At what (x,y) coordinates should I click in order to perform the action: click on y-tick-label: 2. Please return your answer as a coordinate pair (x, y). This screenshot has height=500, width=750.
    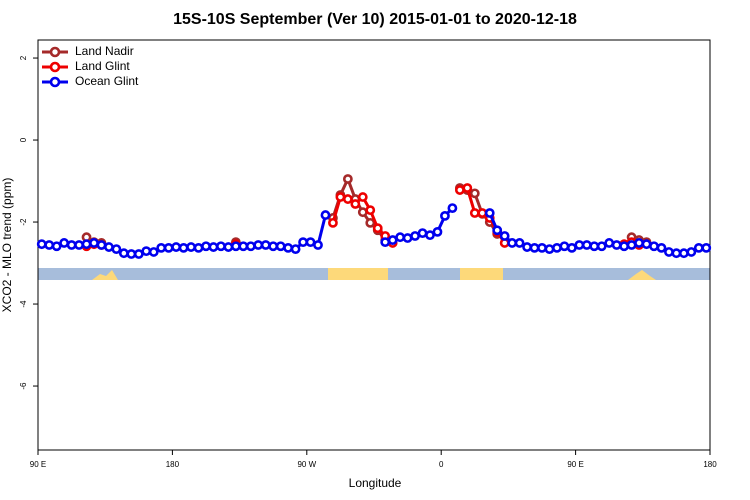
    Looking at the image, I should click on (23, 57).